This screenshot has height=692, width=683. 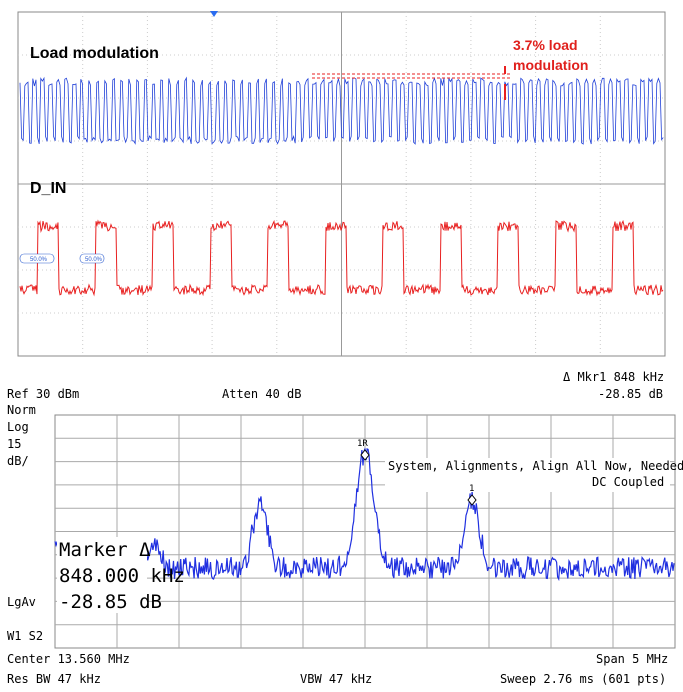 What do you see at coordinates (18, 427) in the screenshot?
I see `side-label: Log` at bounding box center [18, 427].